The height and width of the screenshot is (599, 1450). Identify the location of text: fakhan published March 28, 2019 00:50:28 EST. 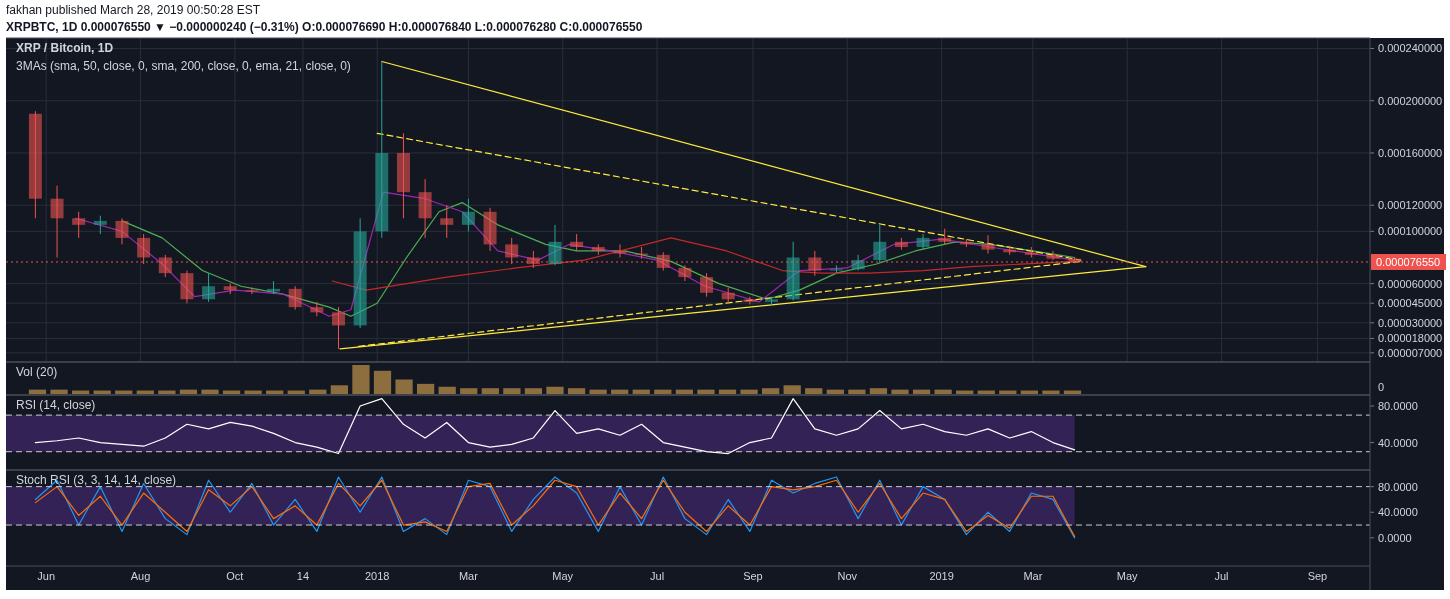
(133, 10).